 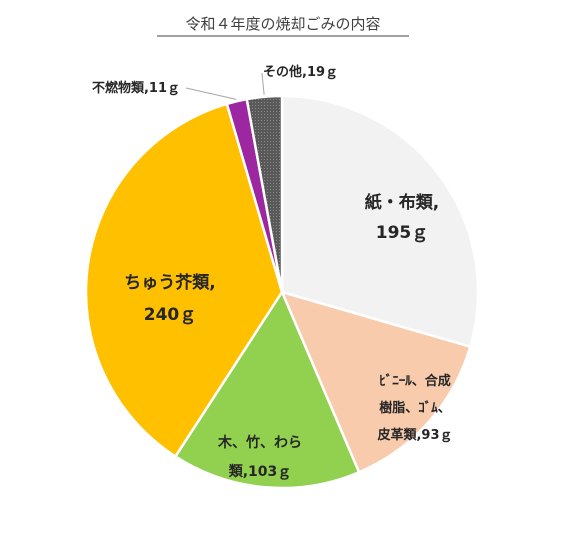 What do you see at coordinates (414, 435) in the screenshot?
I see `slice-label-line: 皮革類,93ｇ` at bounding box center [414, 435].